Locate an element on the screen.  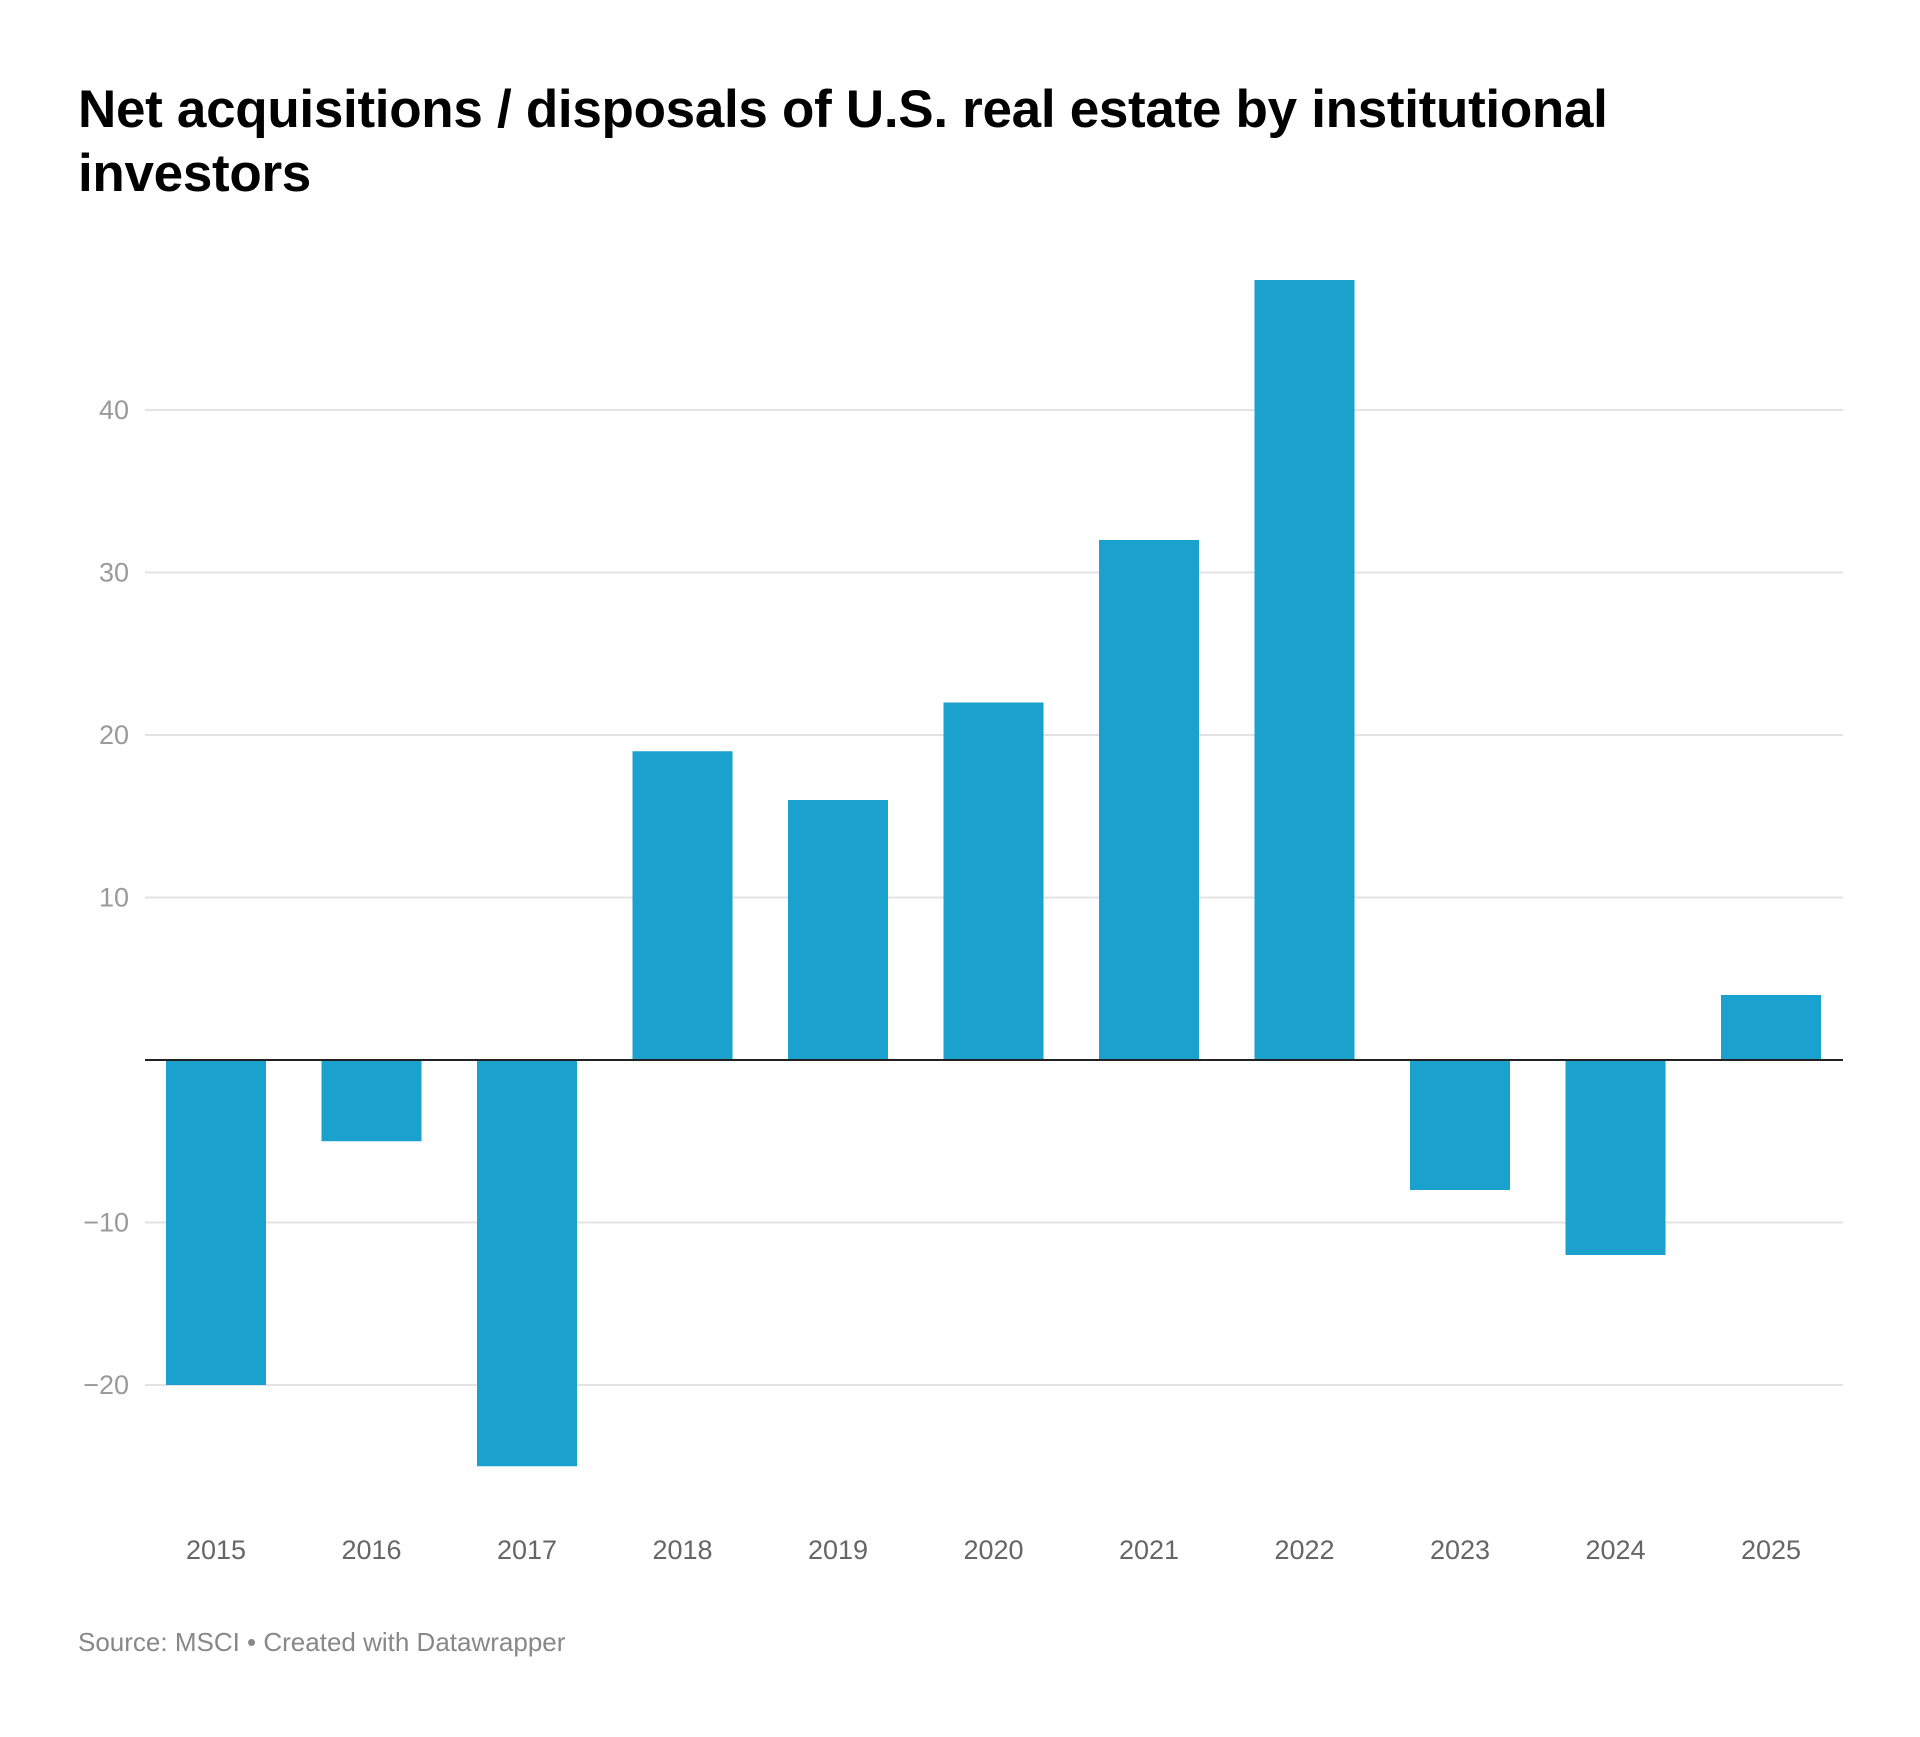
y-tick-label: −10 is located at coordinates (106, 1223).